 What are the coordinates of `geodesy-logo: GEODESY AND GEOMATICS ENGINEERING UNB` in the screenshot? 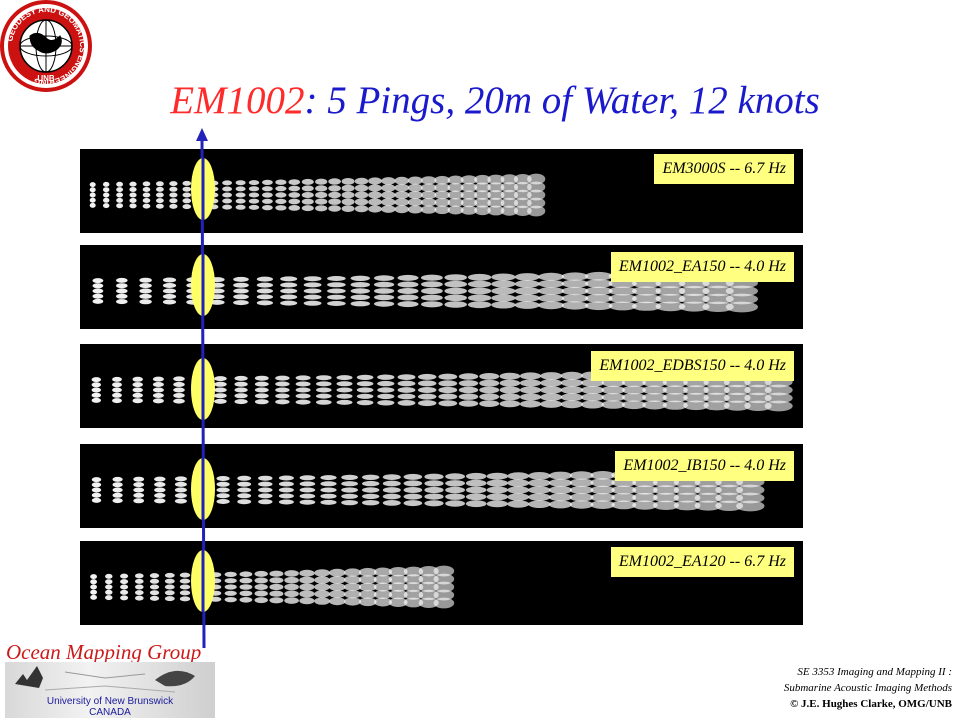 It's located at (46, 46).